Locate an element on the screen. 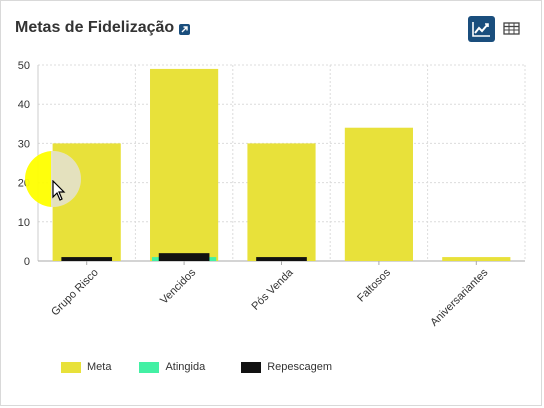 Image resolution: width=544 pixels, height=408 pixels. legend-swatch-repescagem is located at coordinates (251, 367).